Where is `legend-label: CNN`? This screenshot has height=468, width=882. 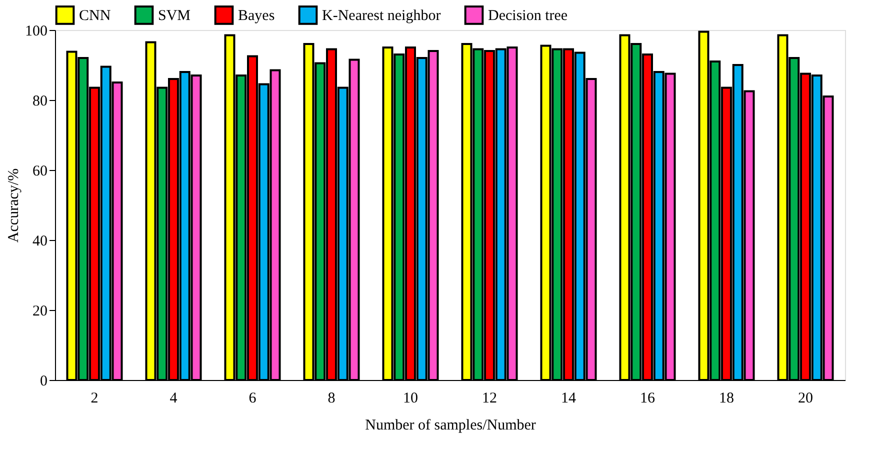 legend-label: CNN is located at coordinates (95, 16).